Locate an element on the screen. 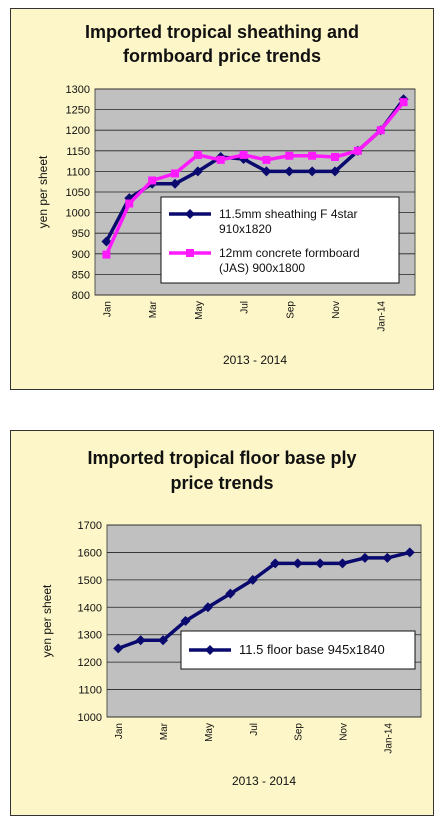  legend-label: (JAS) 900x1800 is located at coordinates (262, 268).